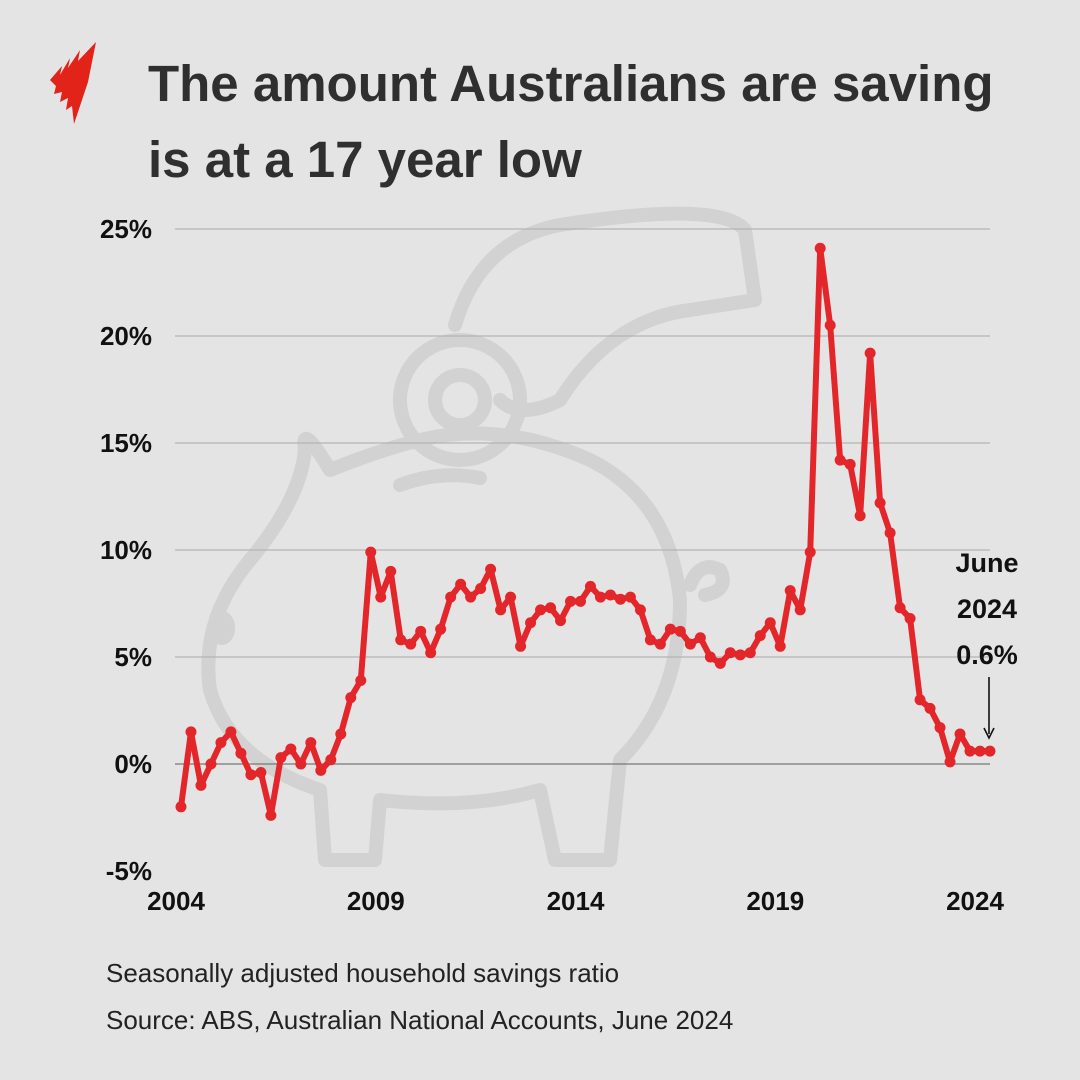  What do you see at coordinates (126, 443) in the screenshot?
I see `y-tick-label: 15%` at bounding box center [126, 443].